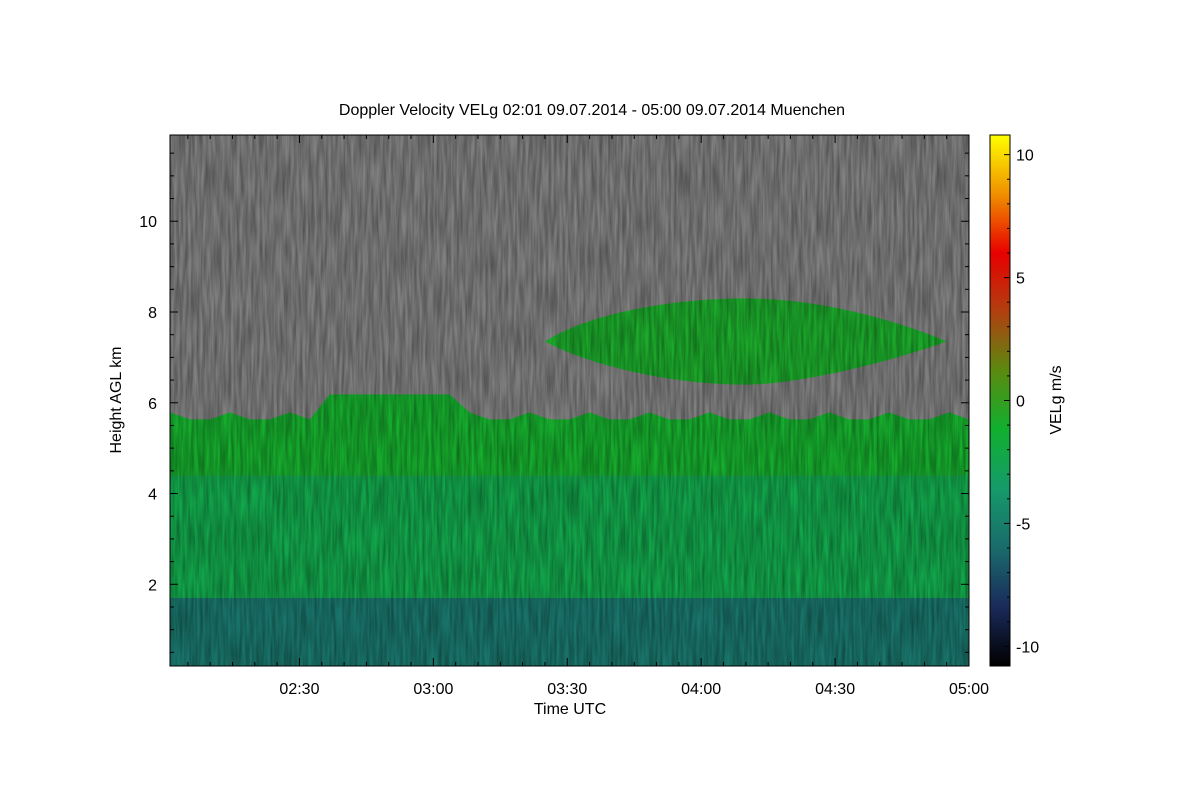 The height and width of the screenshot is (800, 1200). What do you see at coordinates (152, 404) in the screenshot?
I see `y-tick-label: 6` at bounding box center [152, 404].